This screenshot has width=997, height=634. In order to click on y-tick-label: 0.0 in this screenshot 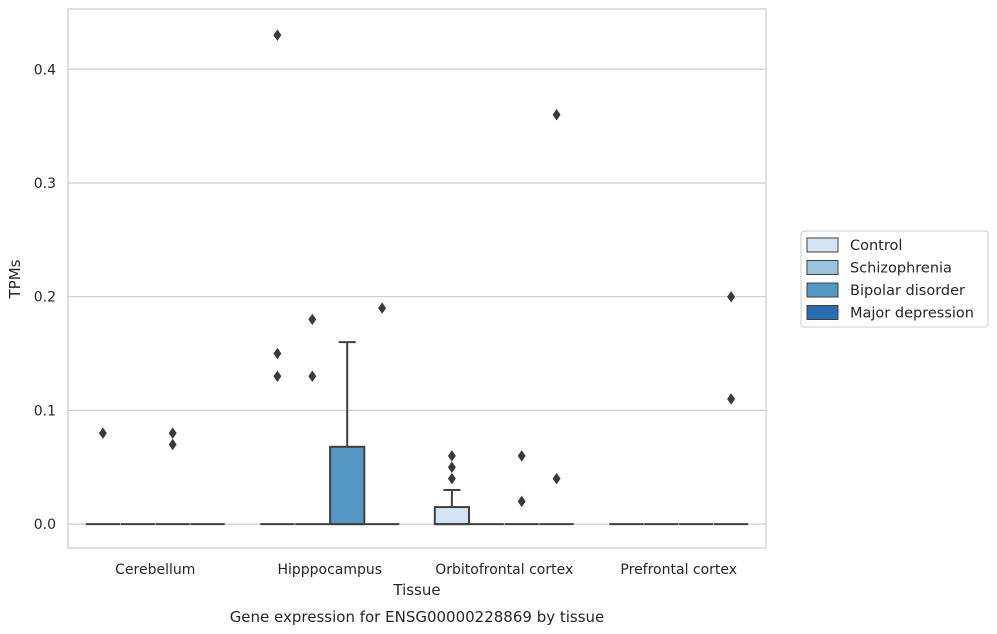, I will do `click(45, 525)`.